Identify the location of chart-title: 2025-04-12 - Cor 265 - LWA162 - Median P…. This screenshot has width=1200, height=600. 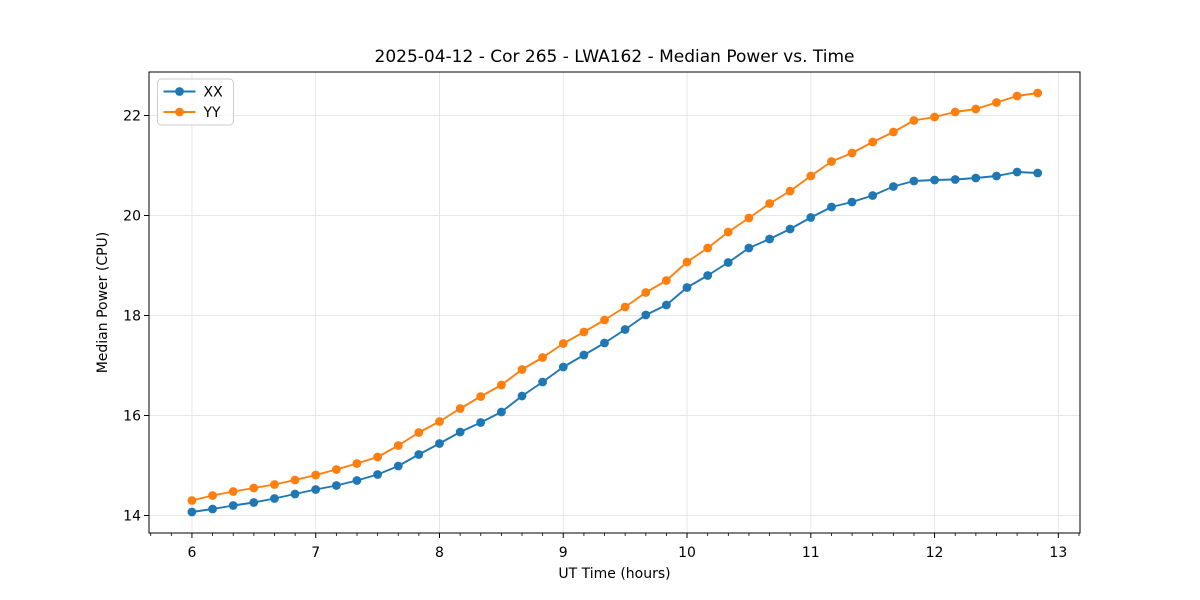
(615, 57).